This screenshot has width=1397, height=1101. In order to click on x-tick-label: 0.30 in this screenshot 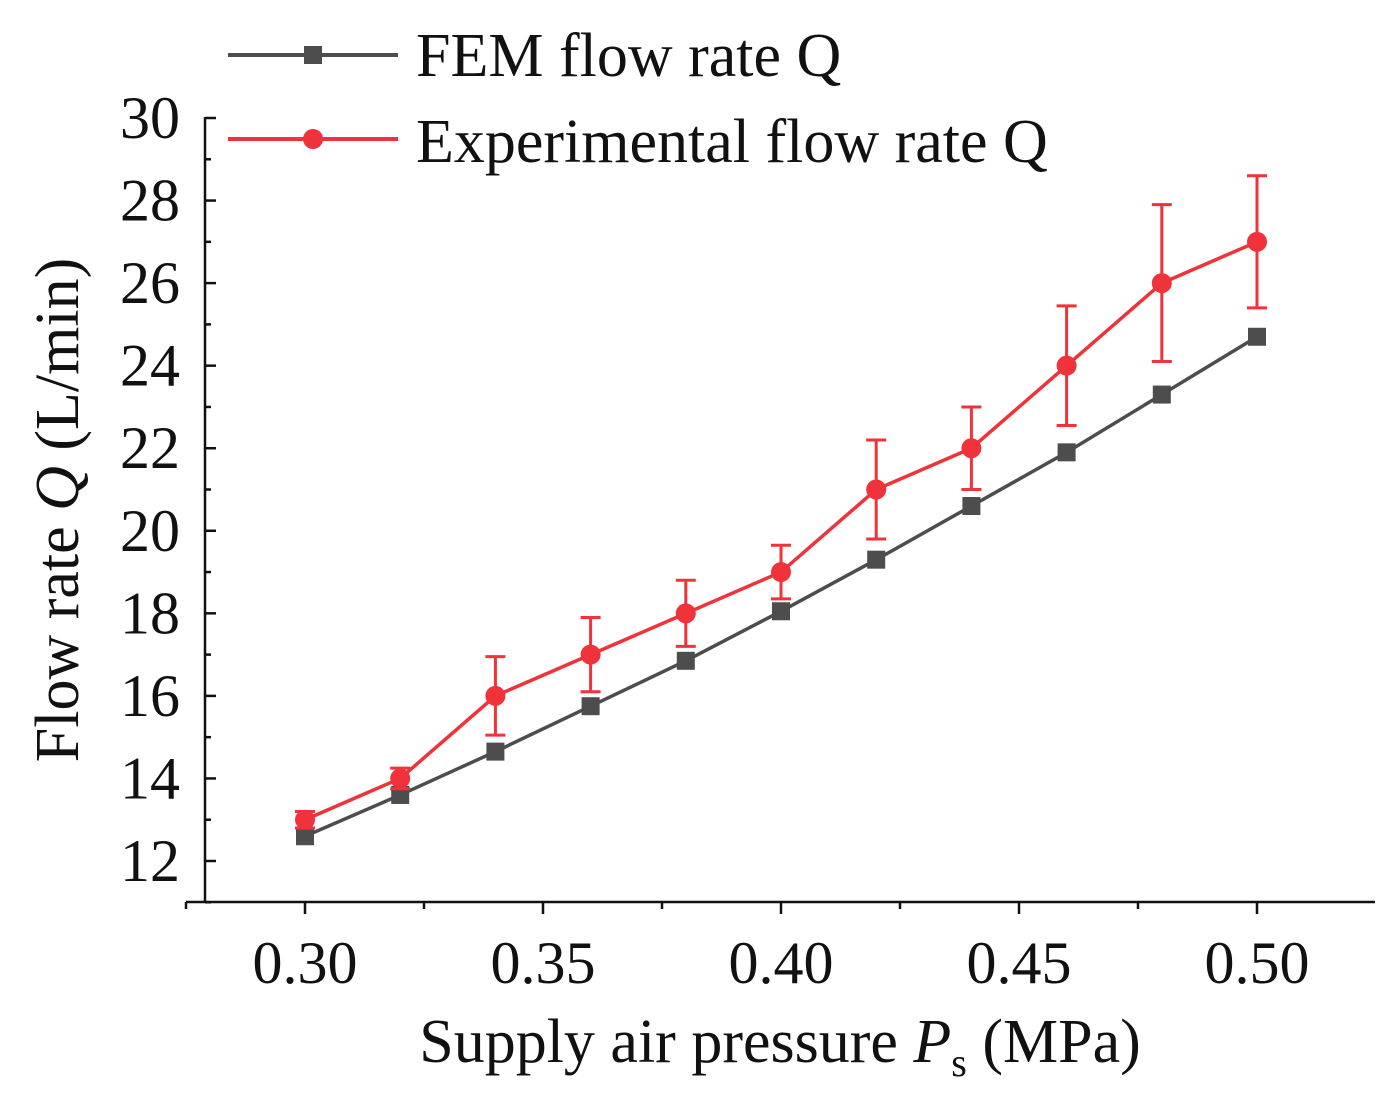, I will do `click(305, 963)`.